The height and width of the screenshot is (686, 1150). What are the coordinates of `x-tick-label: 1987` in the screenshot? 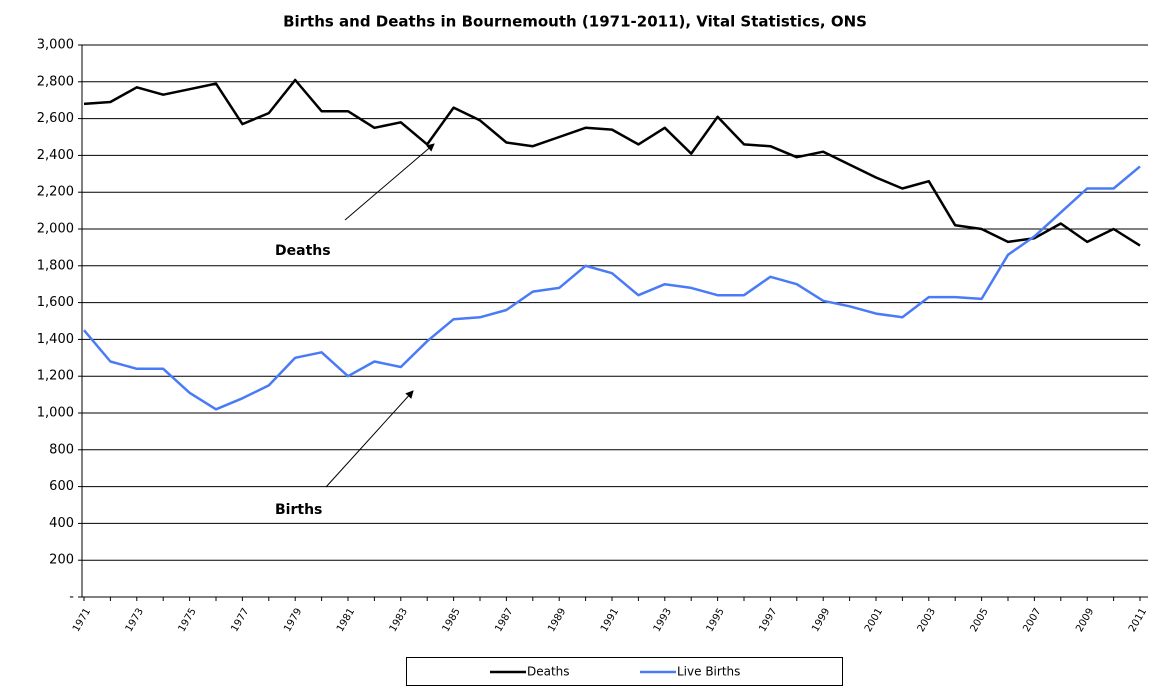 It's located at (504, 621).